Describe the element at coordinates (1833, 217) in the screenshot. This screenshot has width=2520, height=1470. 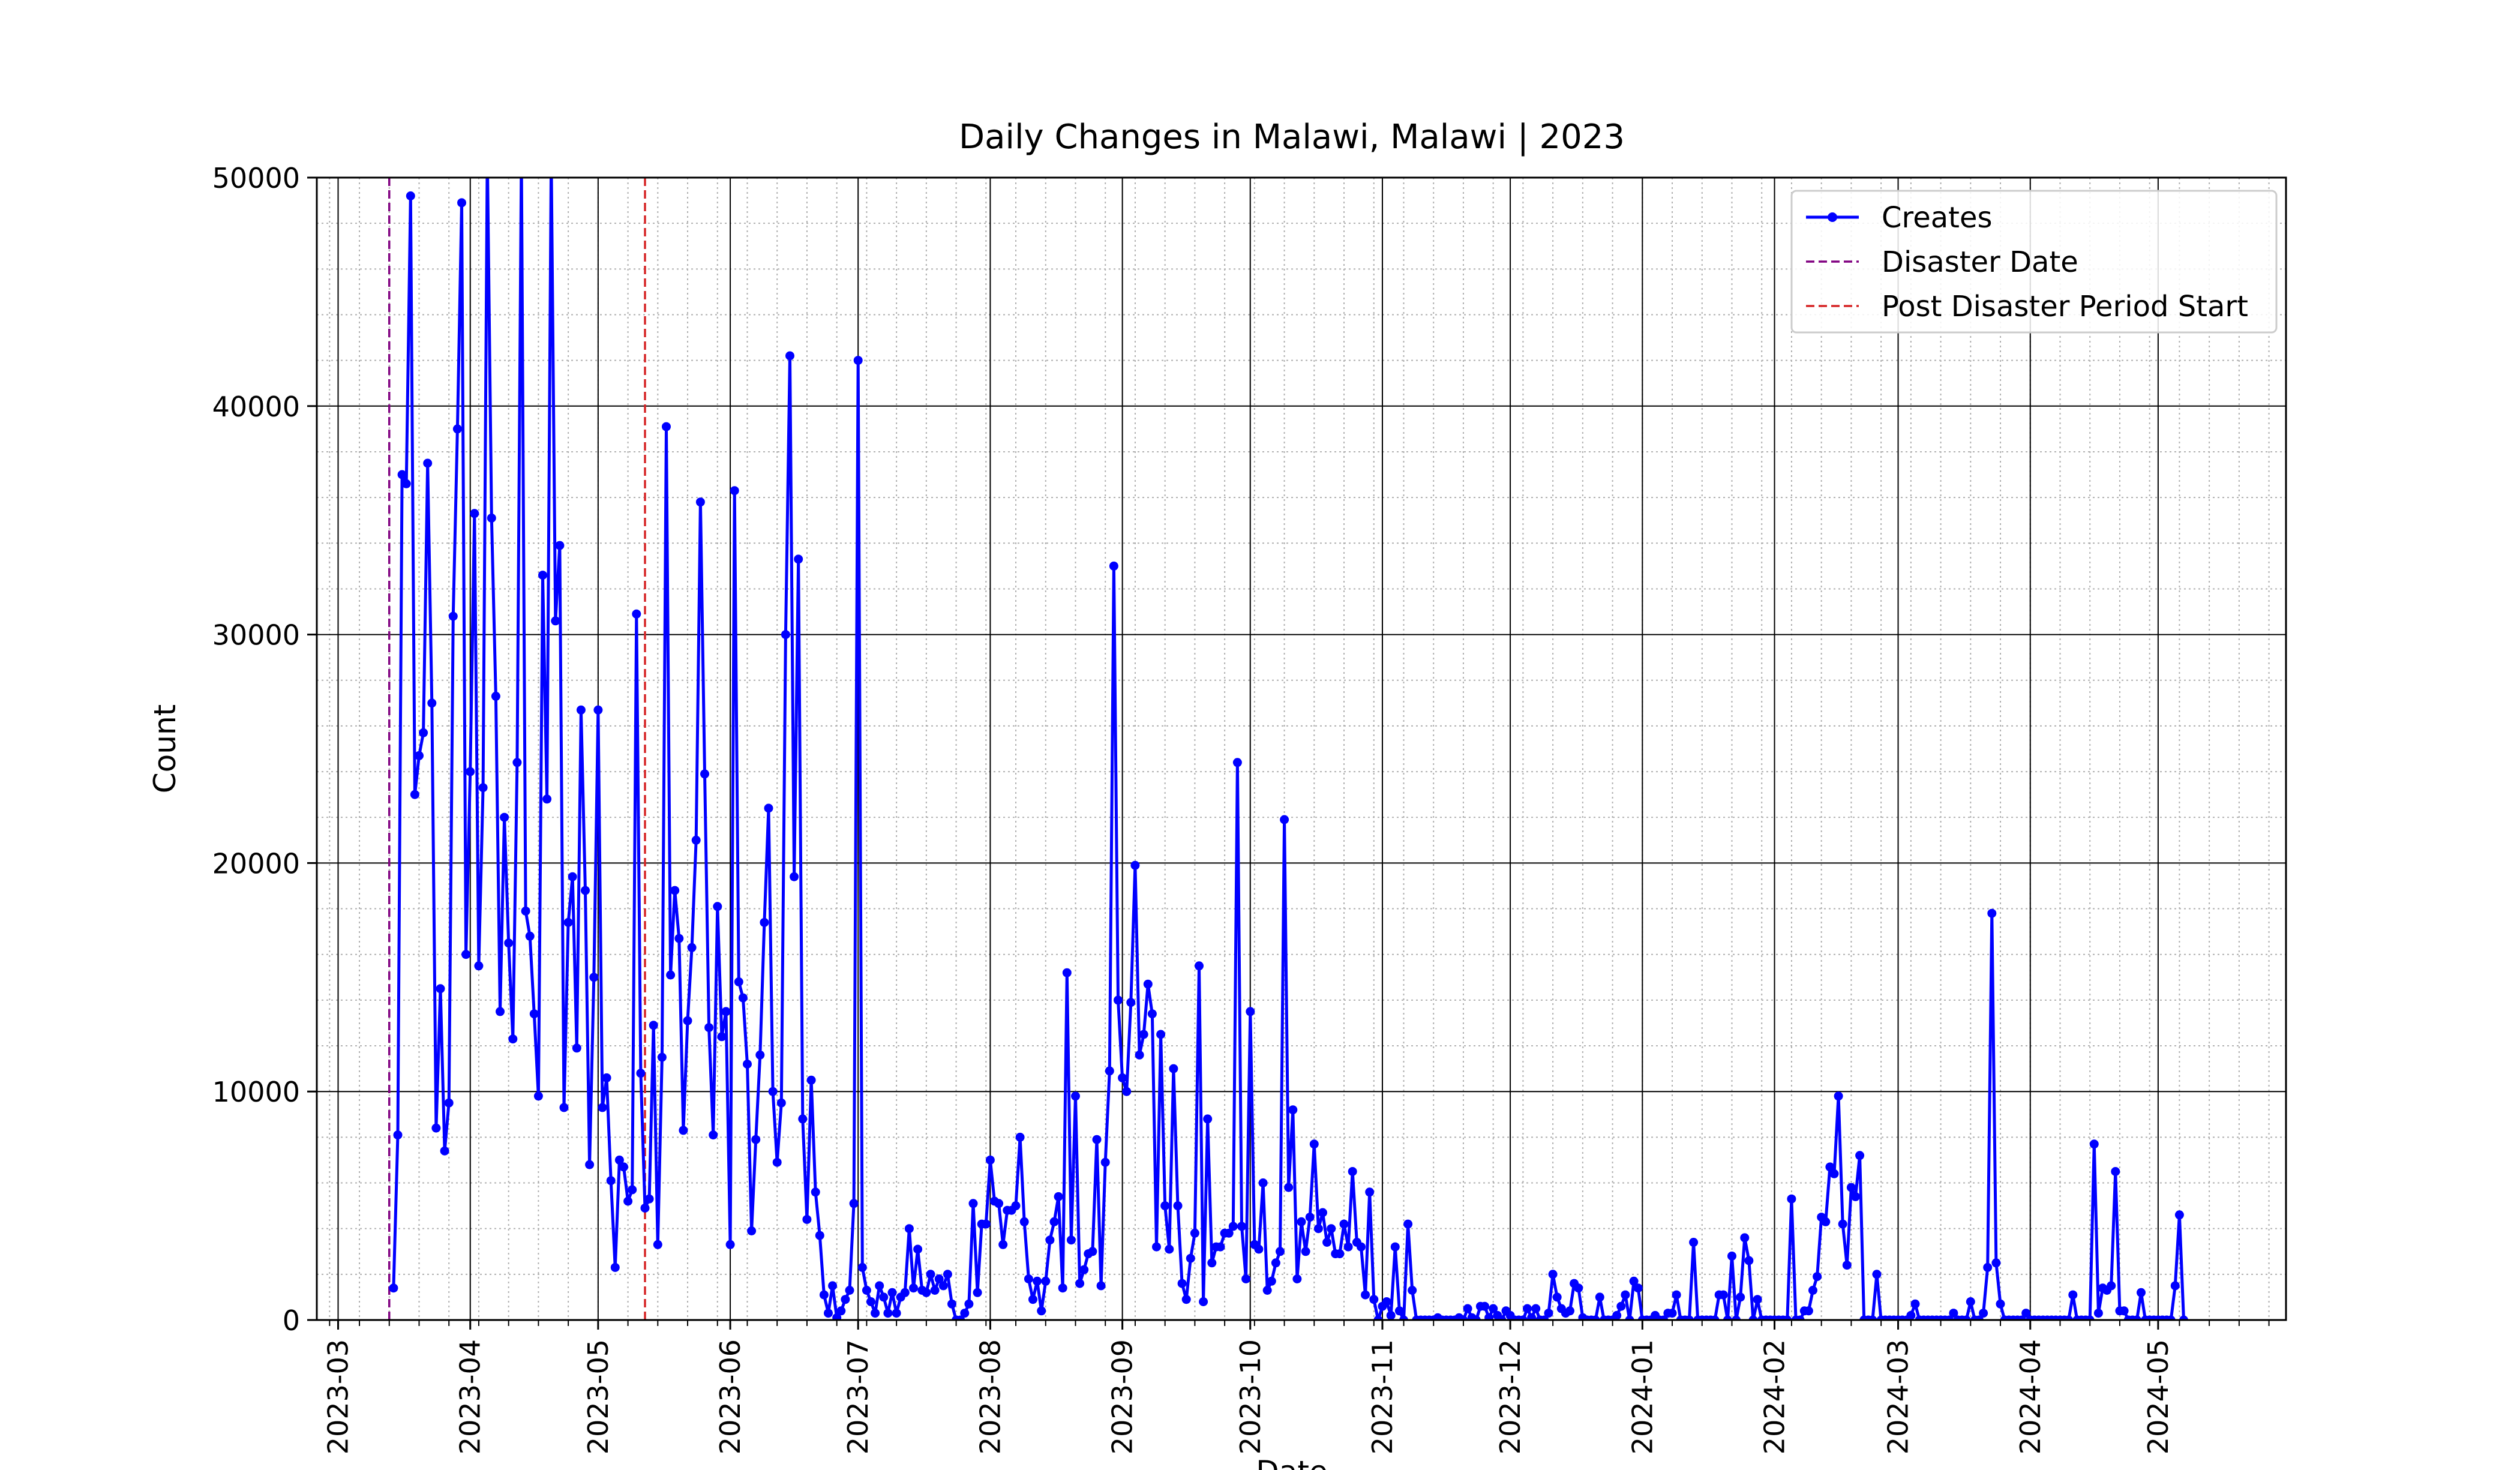
I see `legend-swatch-marker` at that location.